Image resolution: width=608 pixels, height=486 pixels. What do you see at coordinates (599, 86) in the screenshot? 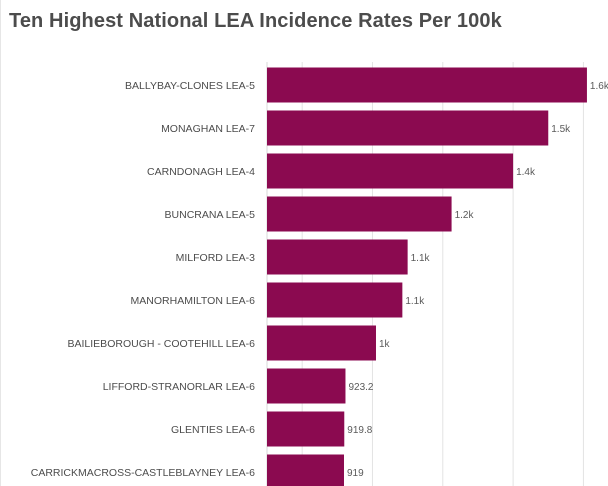
I see `value-label: 1.6k` at bounding box center [599, 86].